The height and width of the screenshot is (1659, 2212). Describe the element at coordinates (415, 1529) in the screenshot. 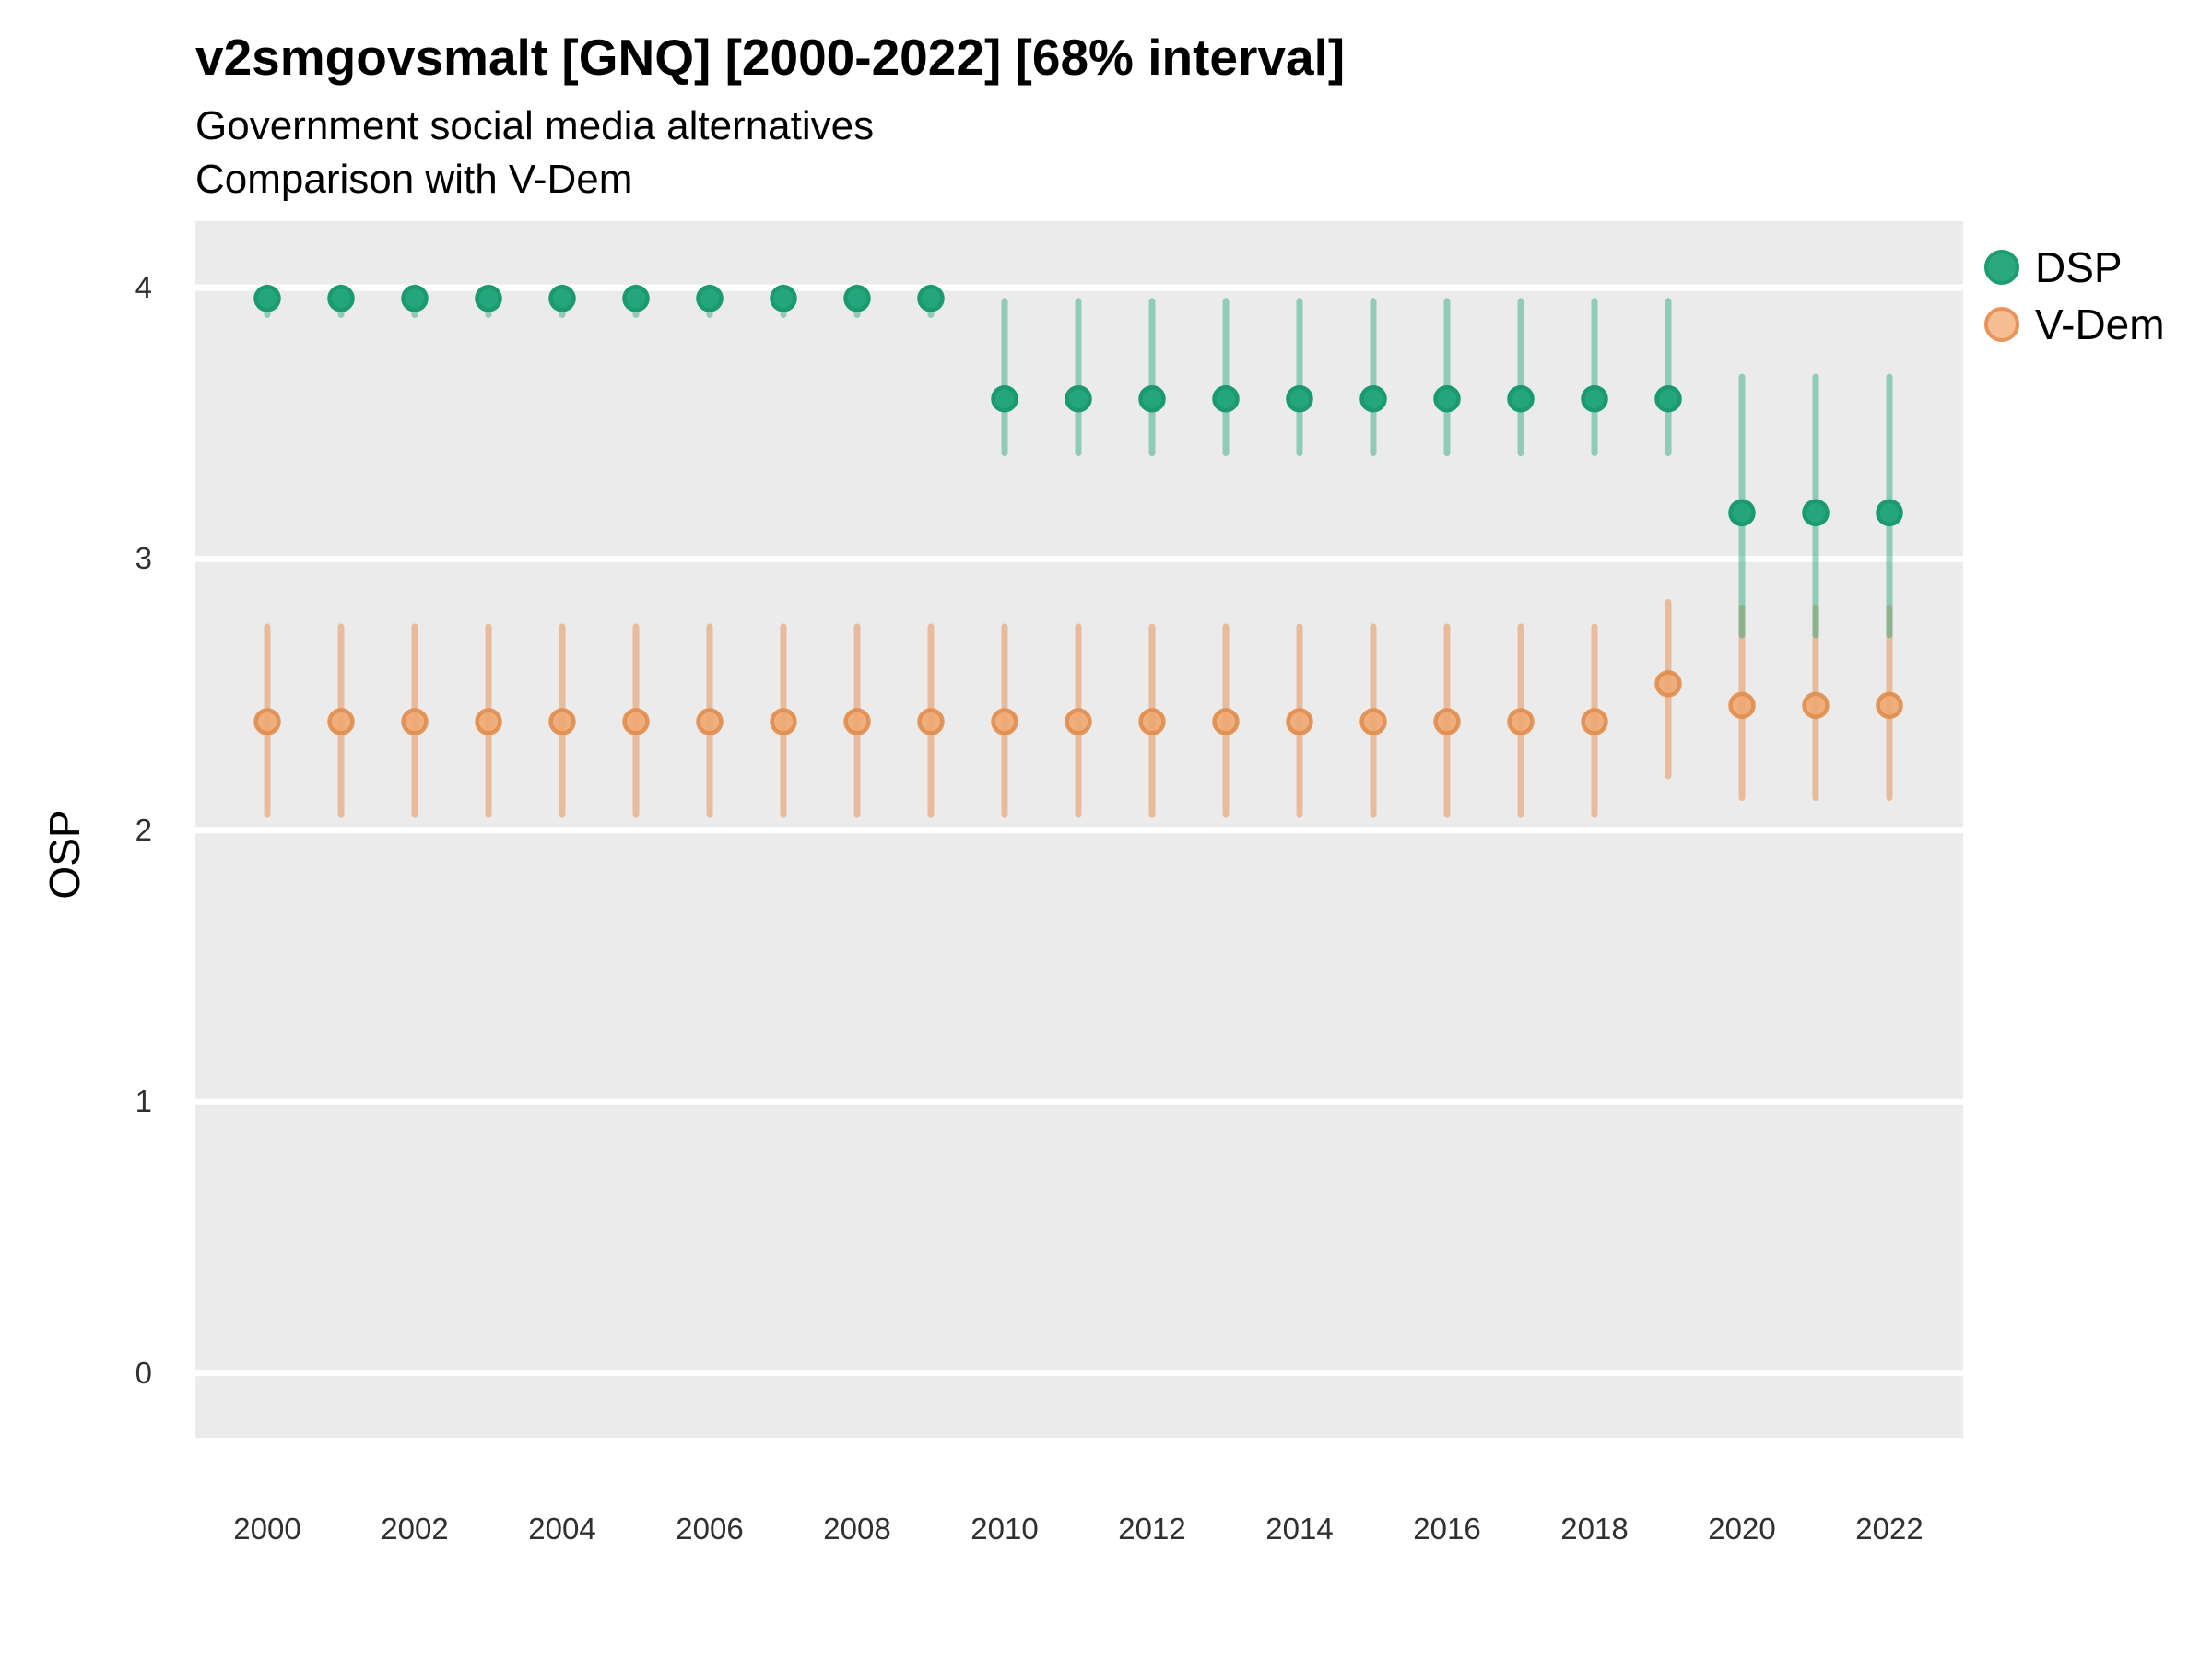

I see `x-axis-tick-label: 2002` at that location.